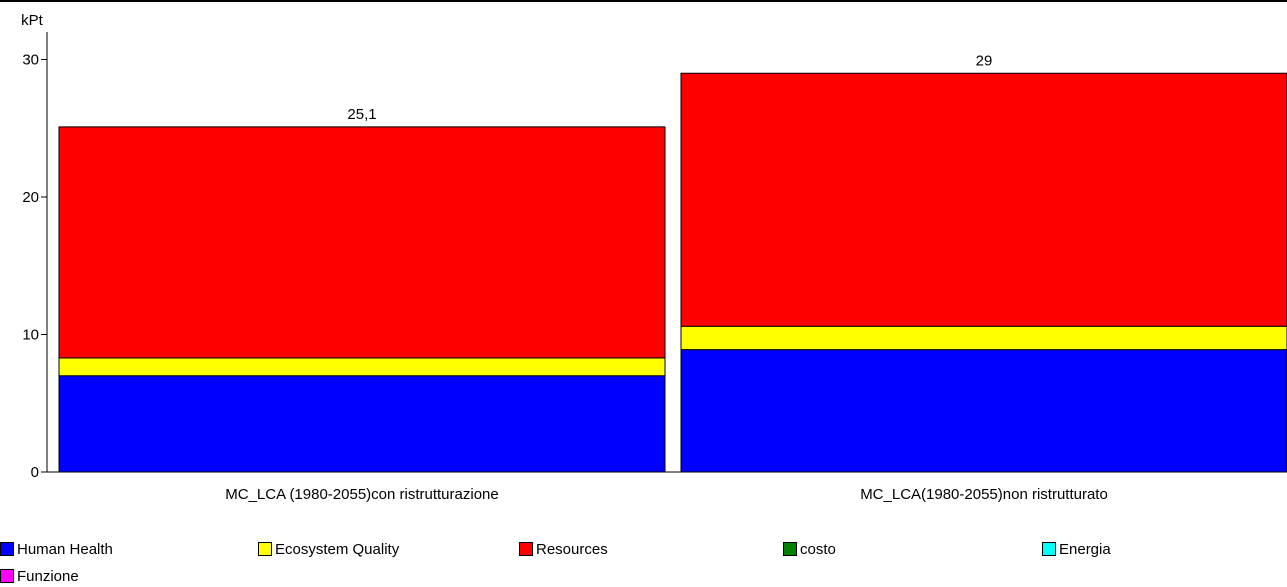 This screenshot has height=587, width=1287. Describe the element at coordinates (30, 197) in the screenshot. I see `y-tick-label: 20` at that location.